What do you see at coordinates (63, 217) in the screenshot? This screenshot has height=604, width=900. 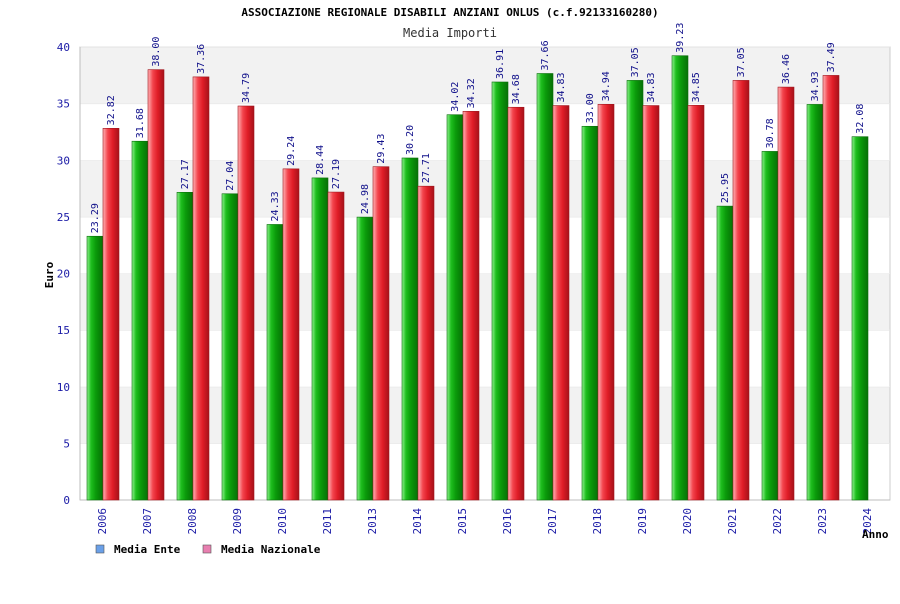 I see `y-tick-label: 25` at bounding box center [63, 217].